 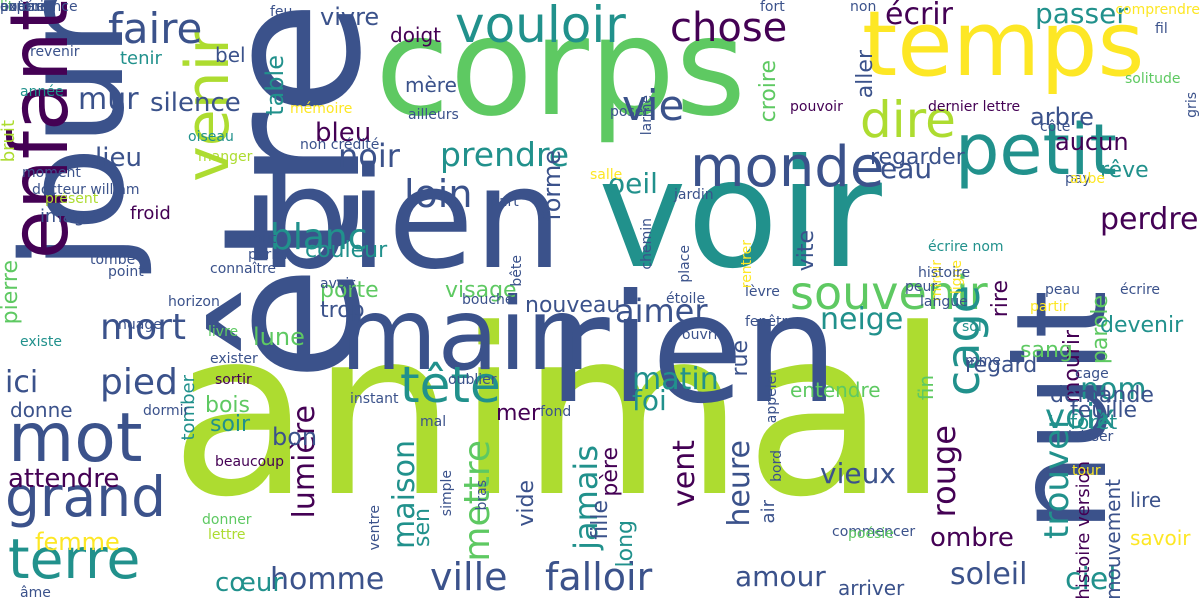 I want to click on word-lieu: lieu, so click(x=118, y=158).